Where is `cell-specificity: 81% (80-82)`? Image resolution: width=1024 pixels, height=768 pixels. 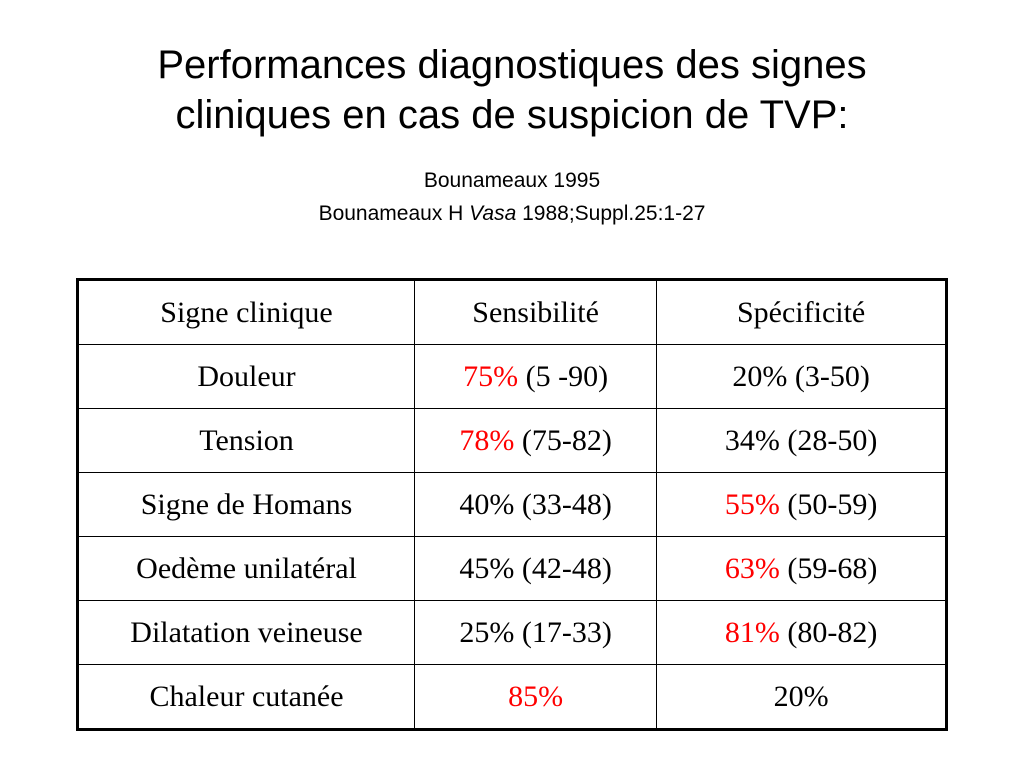
cell-specificity: 81% (80-82) is located at coordinates (801, 632).